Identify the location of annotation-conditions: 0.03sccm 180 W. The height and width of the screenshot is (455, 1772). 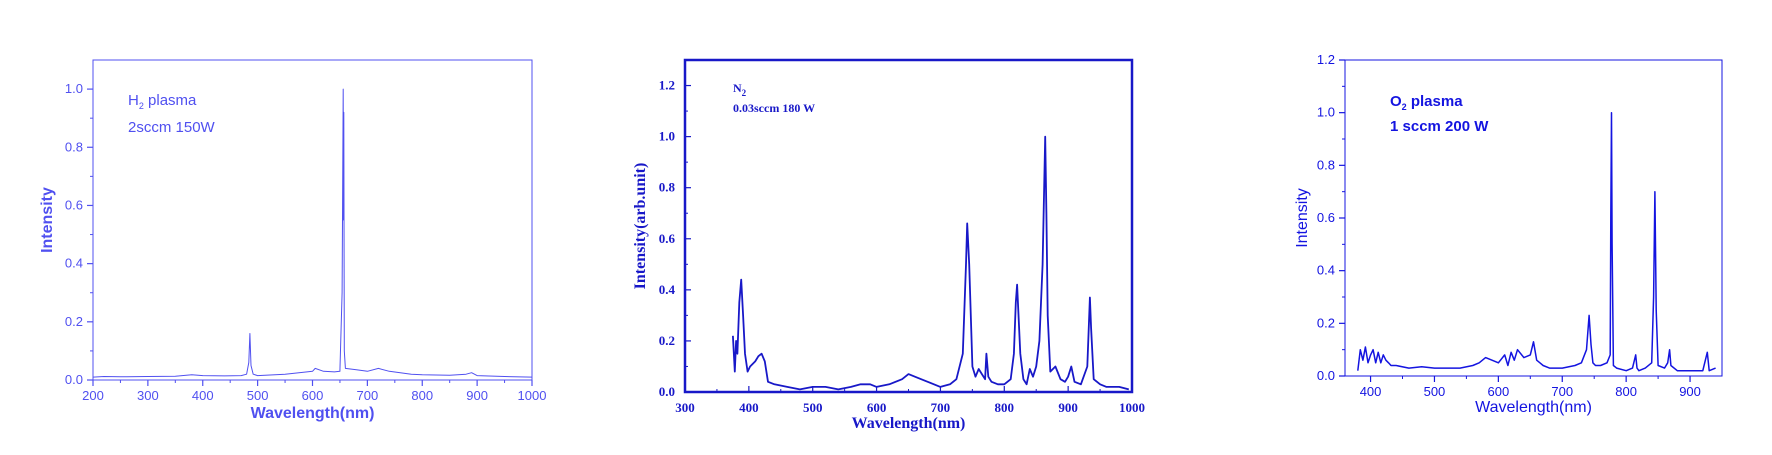
(774, 108).